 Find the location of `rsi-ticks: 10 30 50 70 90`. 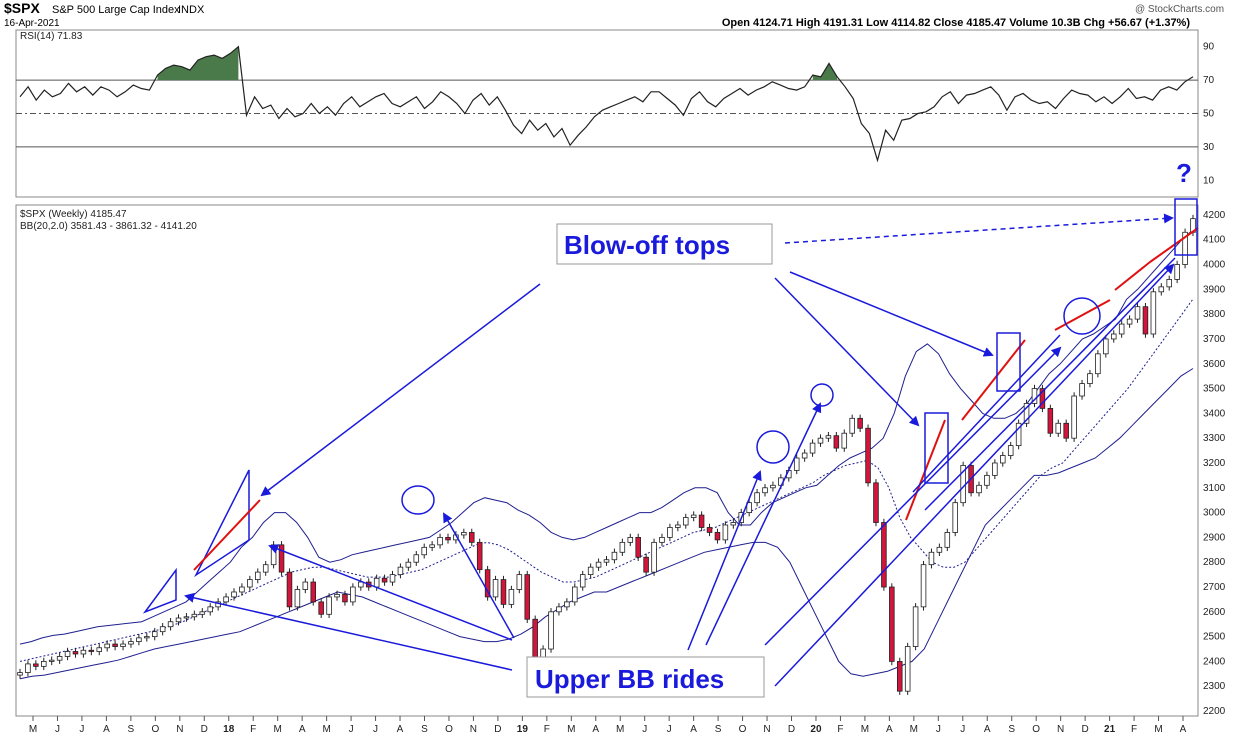

rsi-ticks: 10 30 50 70 90 is located at coordinates (1209, 114).